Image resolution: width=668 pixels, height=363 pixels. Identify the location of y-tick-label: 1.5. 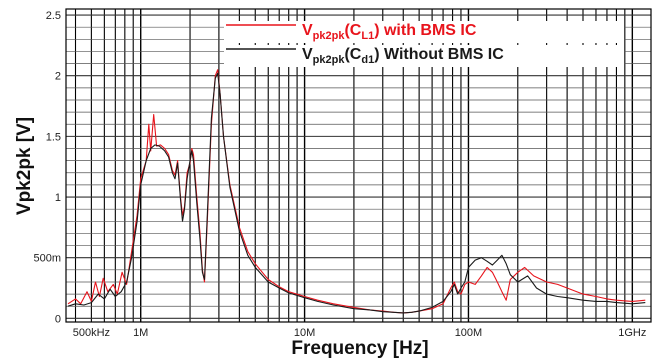
(53, 137).